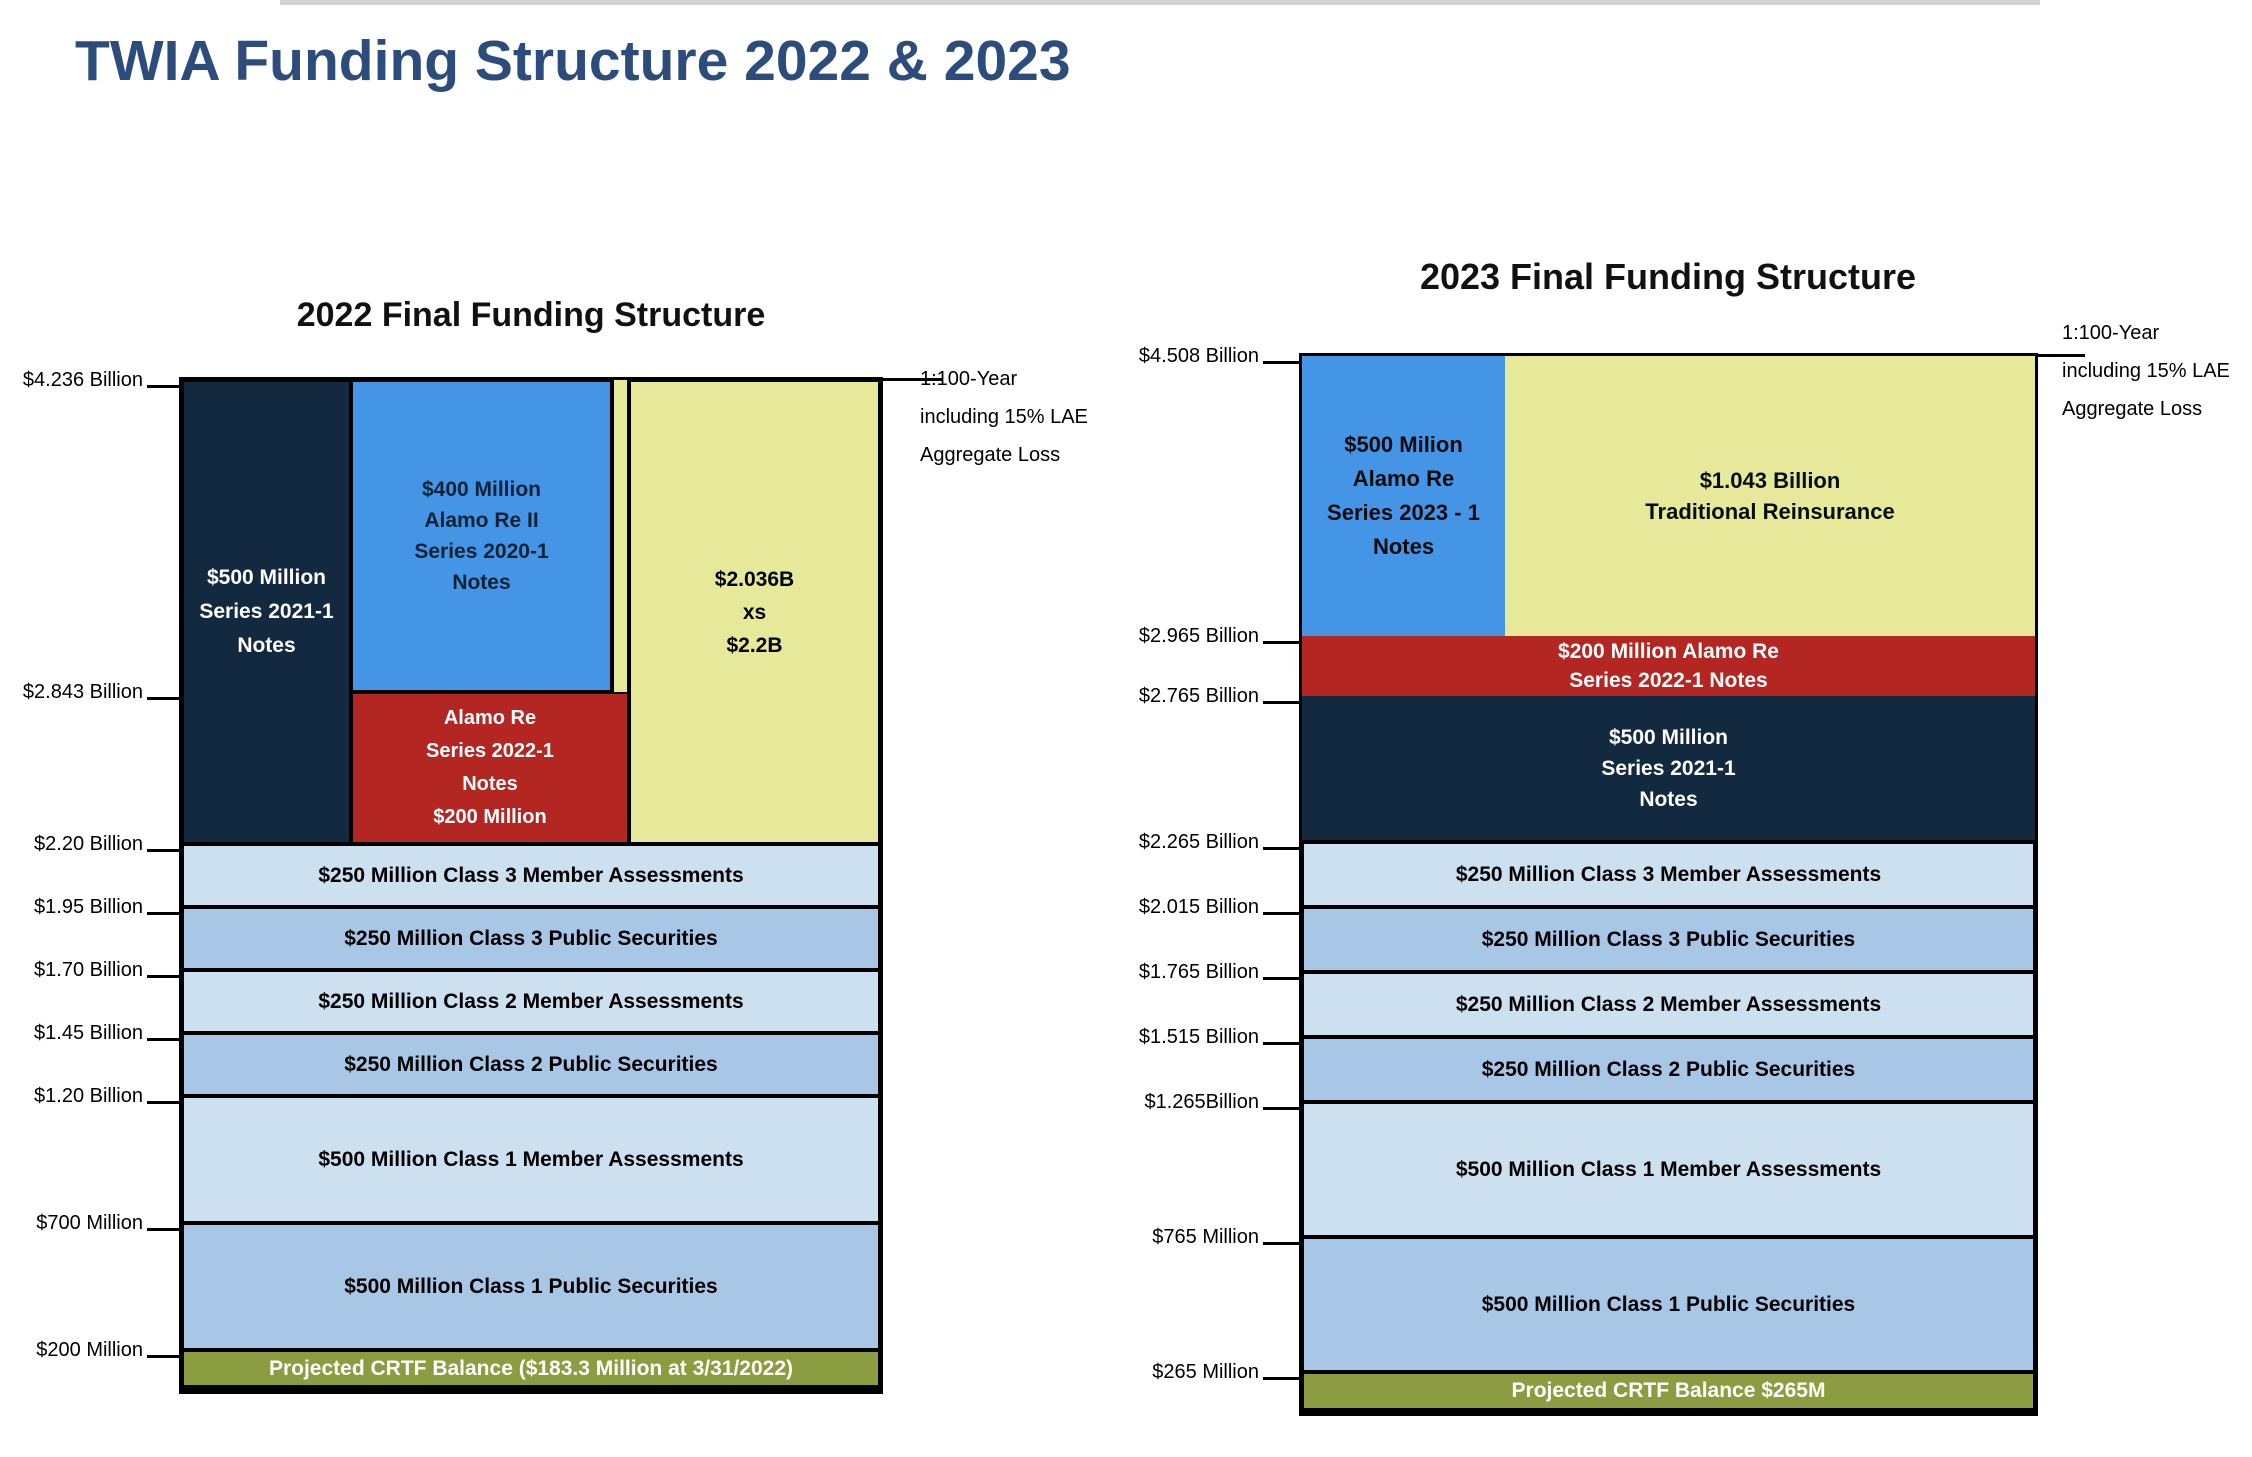 Image resolution: width=2252 pixels, height=1457 pixels. I want to click on row-2023-class1-member-assessments: $500 Million Class 1 Member Assessments, so click(1668, 1169).